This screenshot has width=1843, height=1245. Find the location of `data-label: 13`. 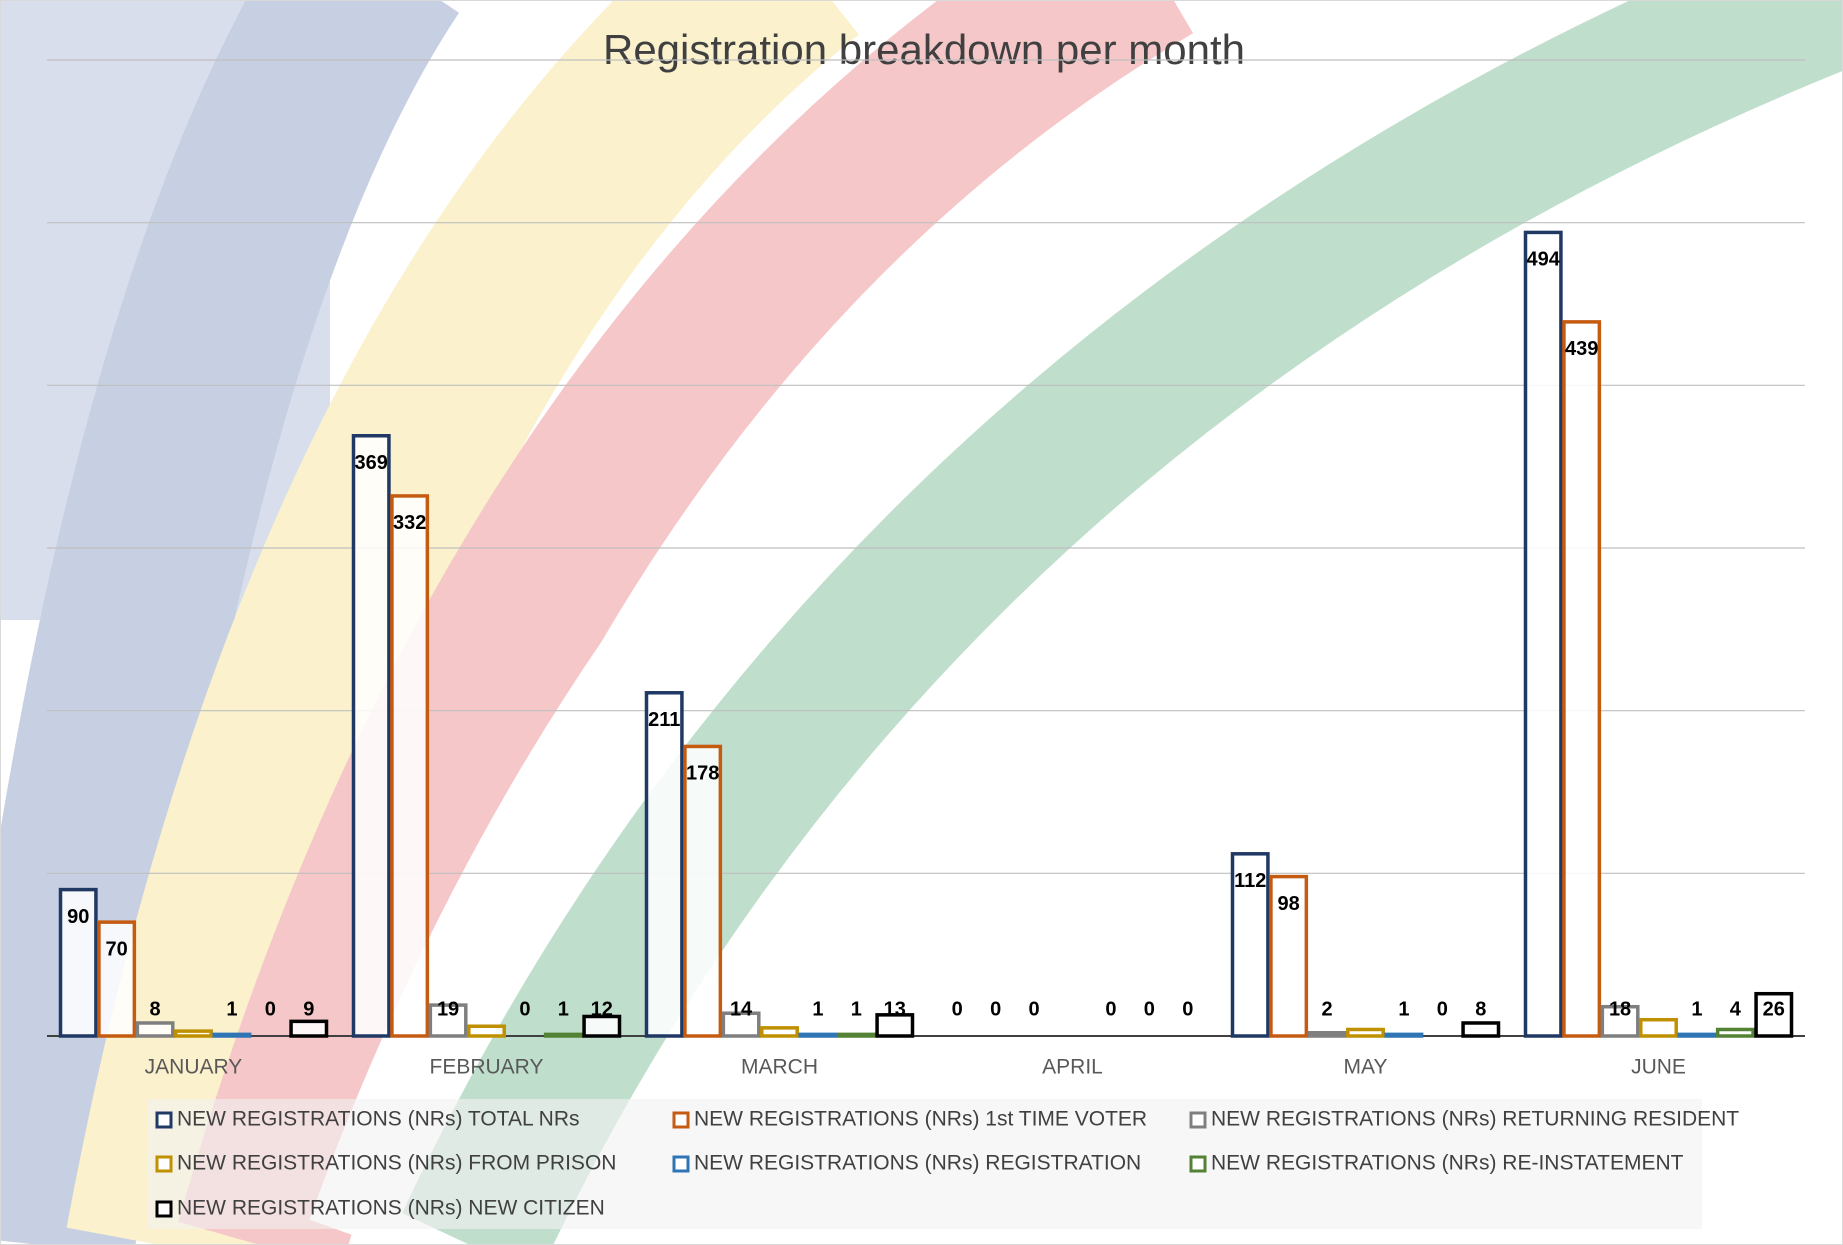

data-label: 13 is located at coordinates (895, 1009).